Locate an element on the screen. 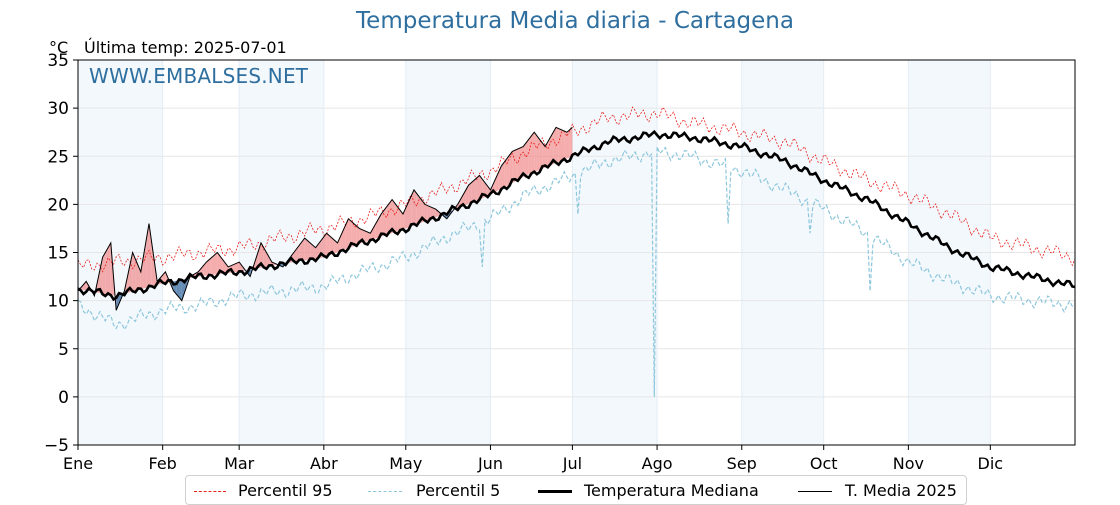  legend-swatch-2025 is located at coordinates (815, 491).